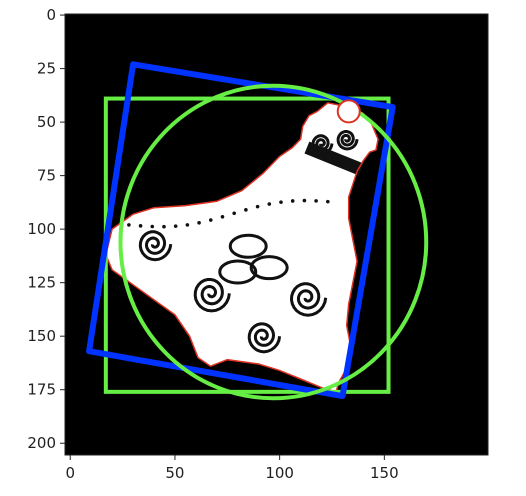 The height and width of the screenshot is (496, 526). What do you see at coordinates (70, 473) in the screenshot?
I see `x-tick-label: 0` at bounding box center [70, 473].